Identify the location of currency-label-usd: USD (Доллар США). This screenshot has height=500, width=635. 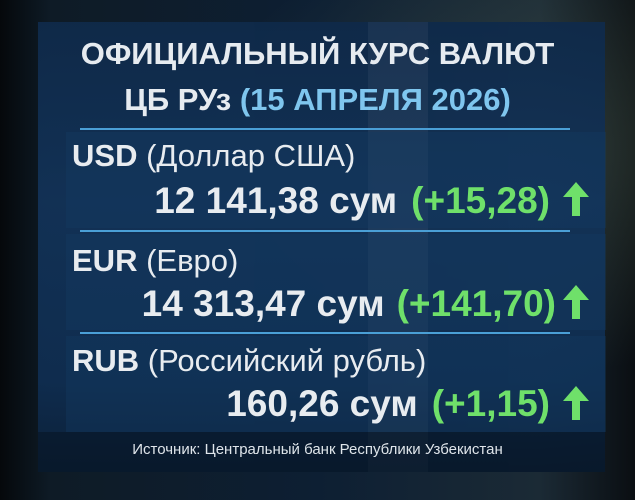
(213, 156).